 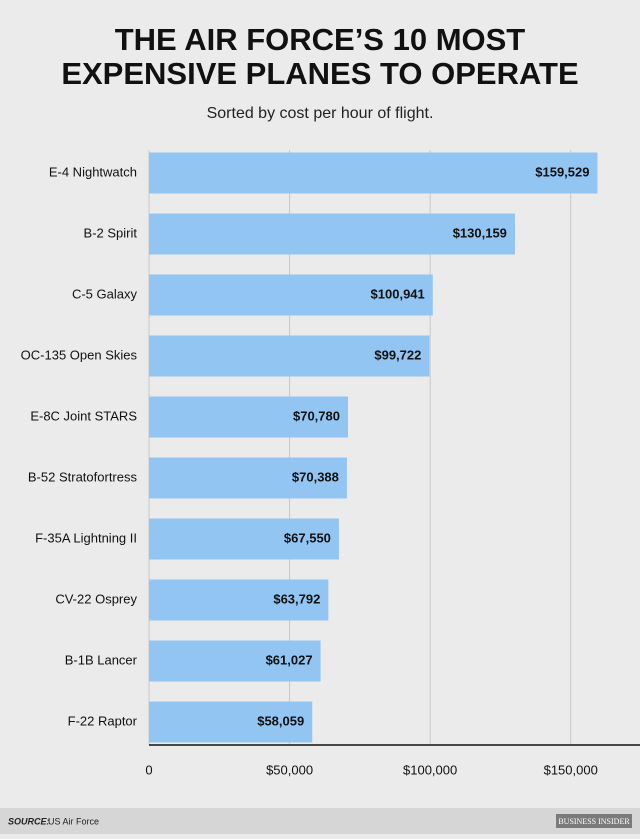 What do you see at coordinates (83, 476) in the screenshot?
I see `y-tick-label: B-52 Stratofortress` at bounding box center [83, 476].